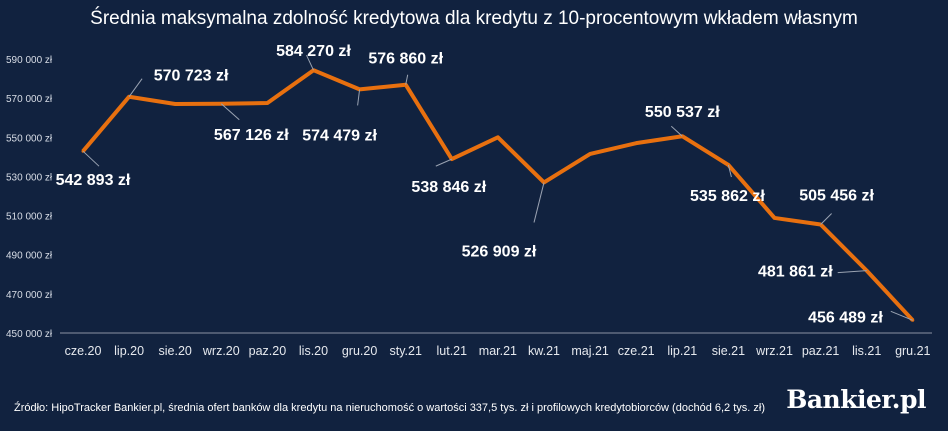  Describe the element at coordinates (29, 334) in the screenshot. I see `y-tick-label: 450 000 zł` at that location.